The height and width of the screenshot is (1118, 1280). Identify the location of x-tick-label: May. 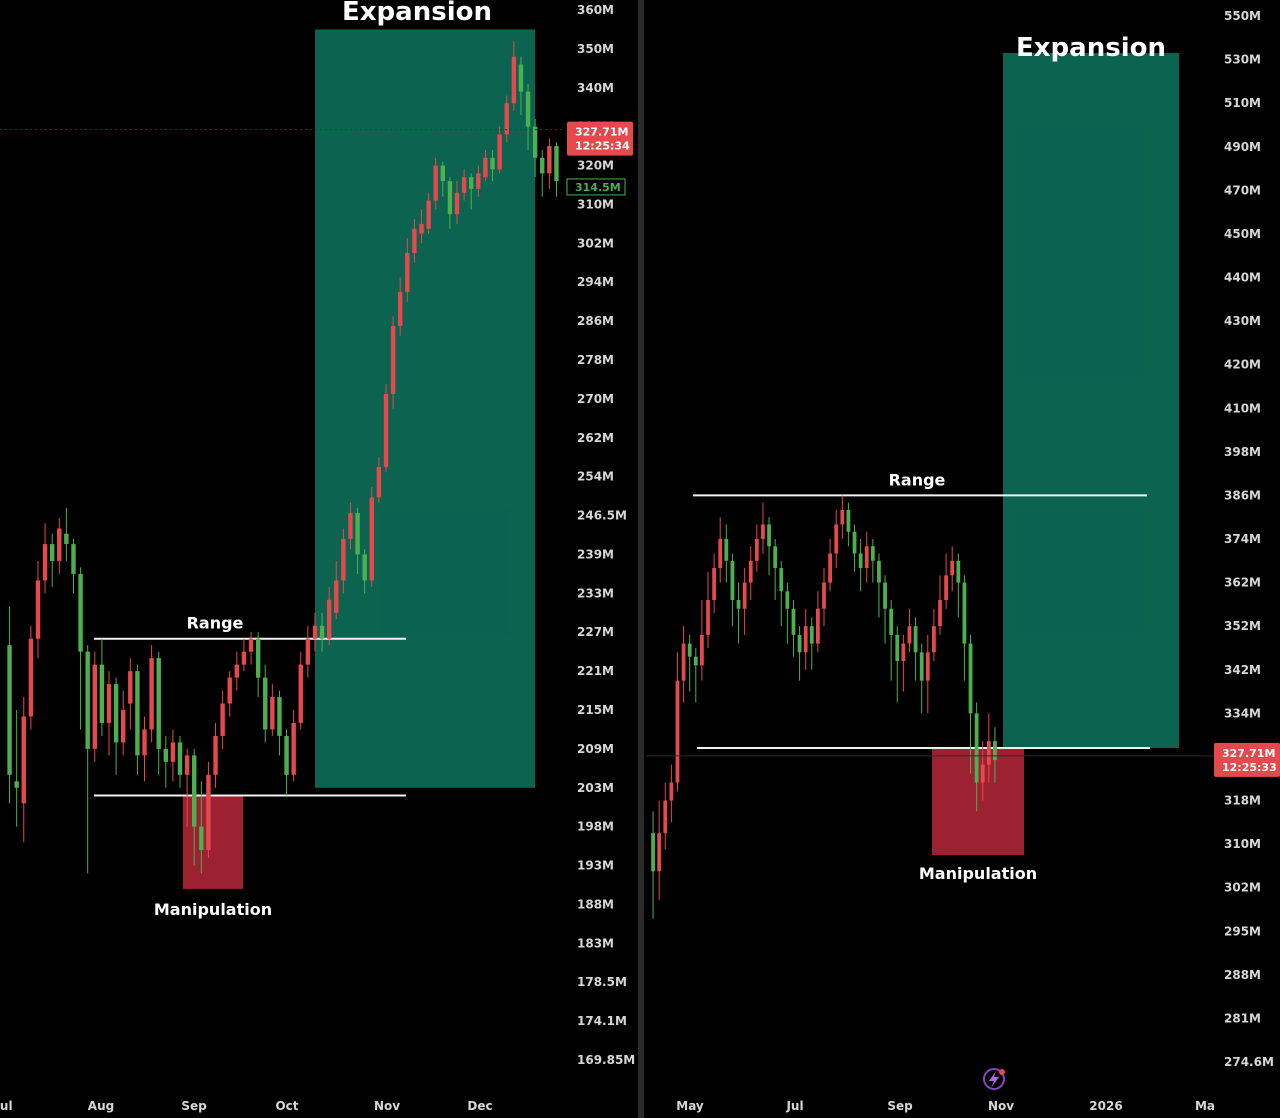
(690, 1106).